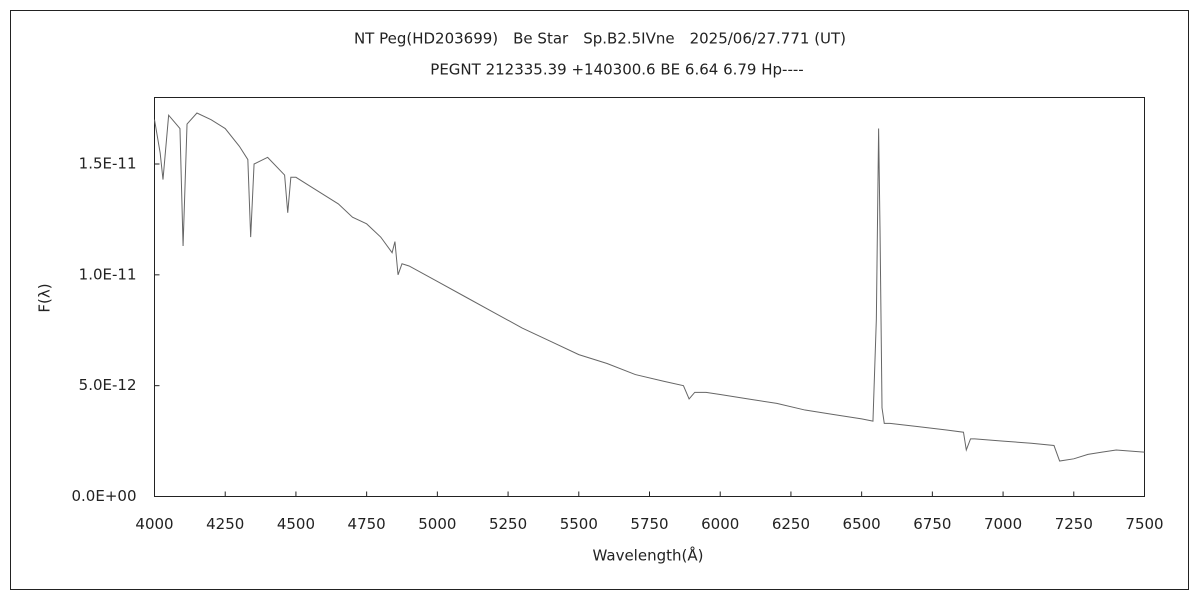  I want to click on y-tick-label: 1.0E-11, so click(108, 274).